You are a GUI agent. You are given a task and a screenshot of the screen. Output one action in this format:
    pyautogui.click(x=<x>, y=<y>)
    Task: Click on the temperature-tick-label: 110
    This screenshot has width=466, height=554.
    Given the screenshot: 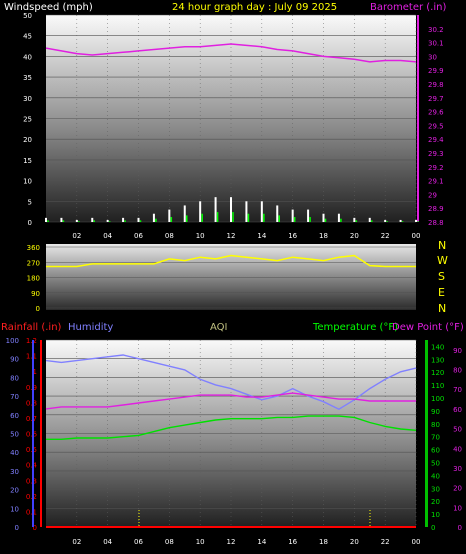 What is the action you would take?
    pyautogui.click(x=437, y=386)
    